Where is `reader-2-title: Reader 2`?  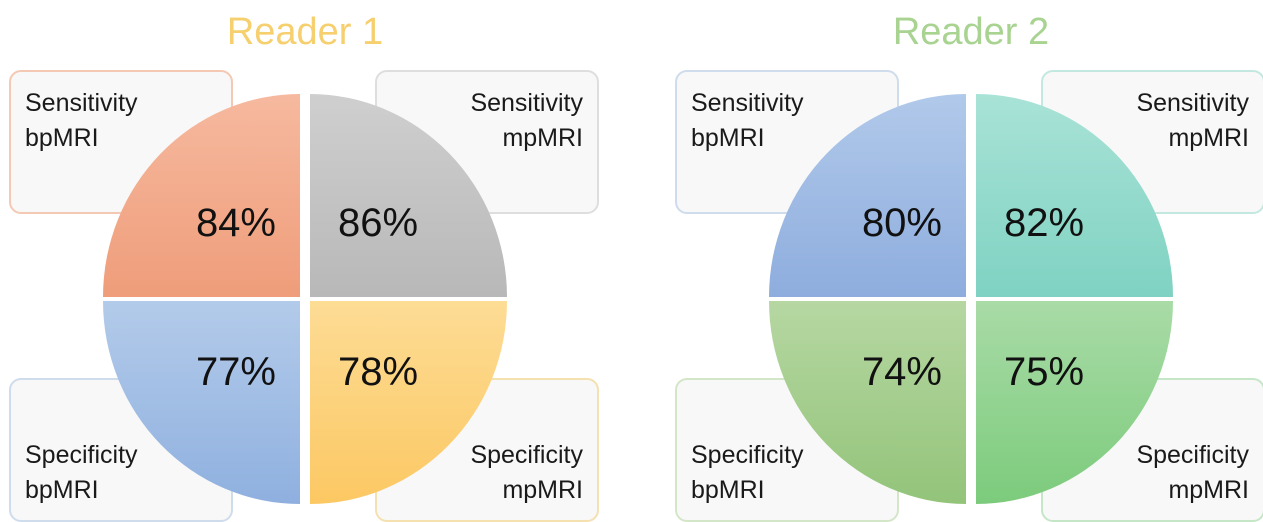
reader-2-title: Reader 2 is located at coordinates (971, 32).